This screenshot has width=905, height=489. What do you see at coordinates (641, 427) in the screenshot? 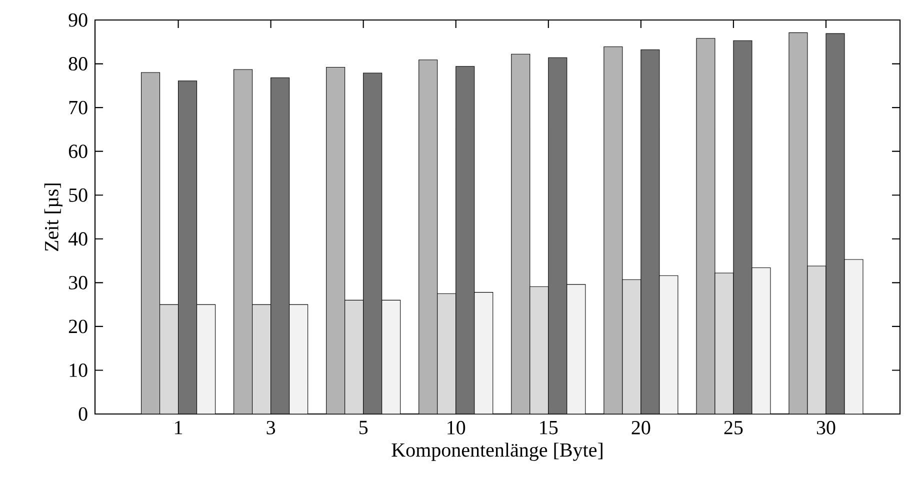
I see `x-tick-label: 20` at bounding box center [641, 427].